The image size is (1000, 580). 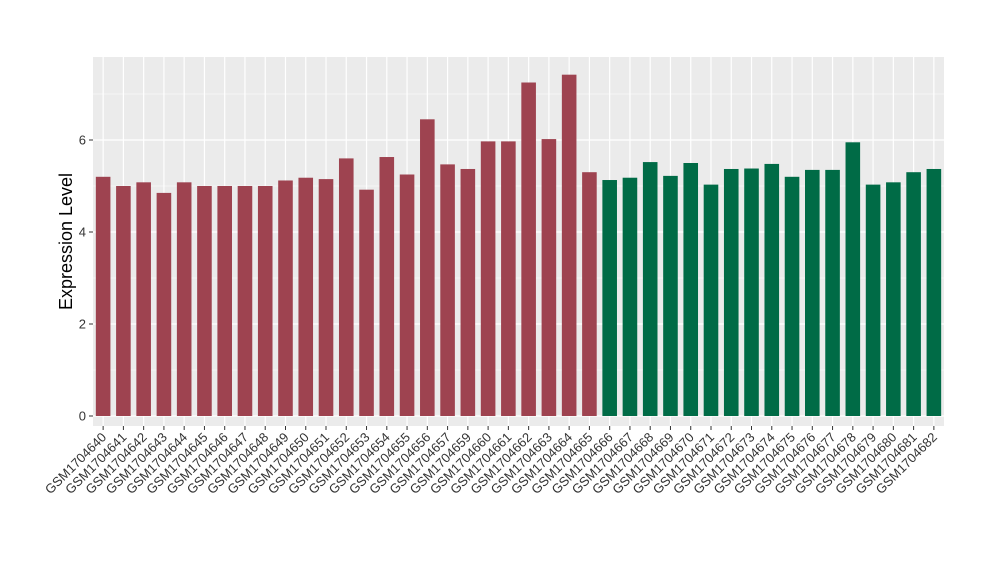 I want to click on bar-GSM1704672, so click(x=731, y=292).